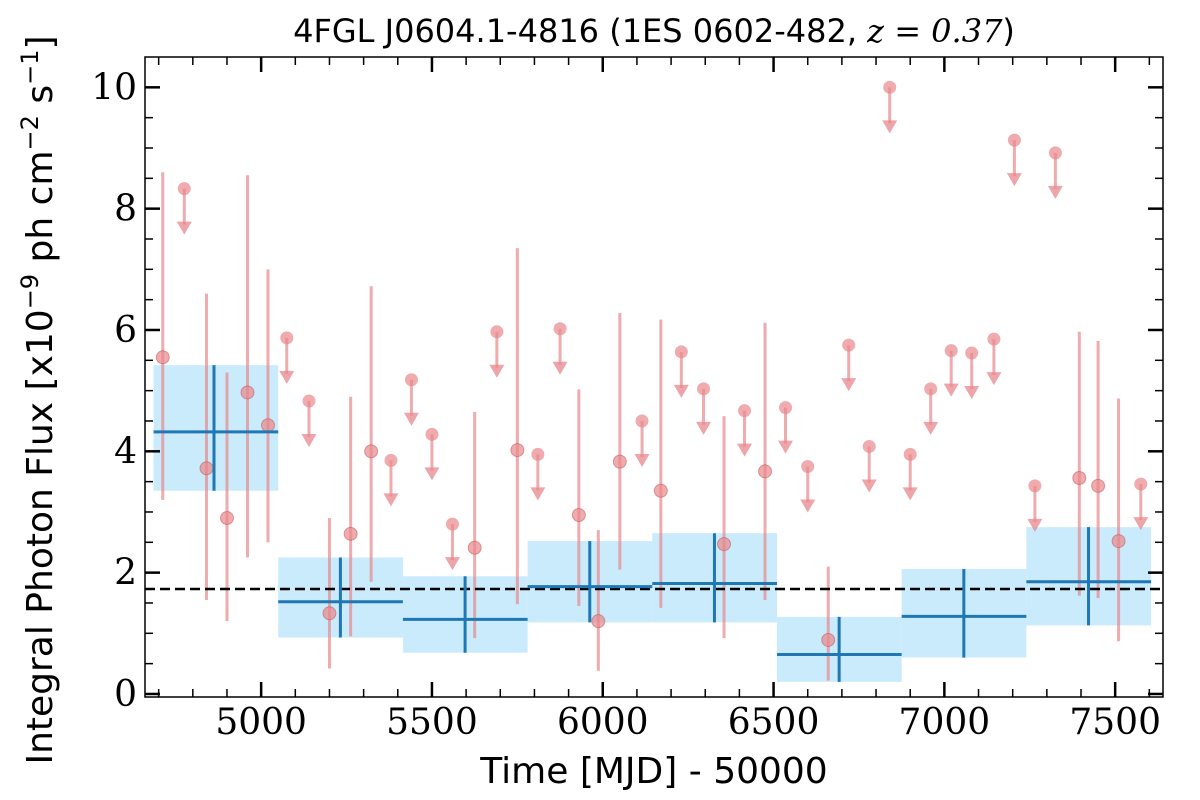  Describe the element at coordinates (125, 451) in the screenshot. I see `y-tick-label: 4` at that location.